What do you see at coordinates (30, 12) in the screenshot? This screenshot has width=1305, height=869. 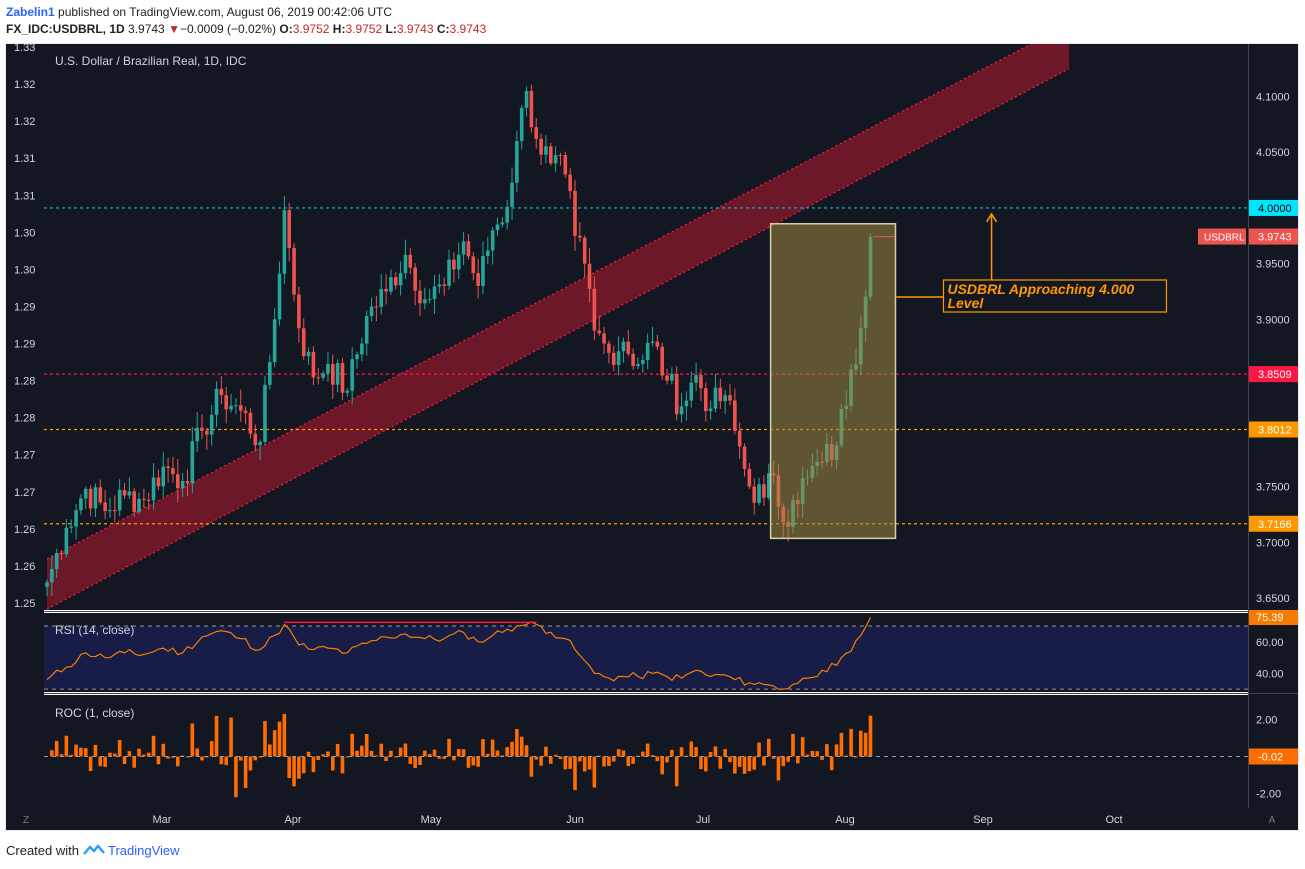 I see `author-link: Zabelin1` at bounding box center [30, 12].